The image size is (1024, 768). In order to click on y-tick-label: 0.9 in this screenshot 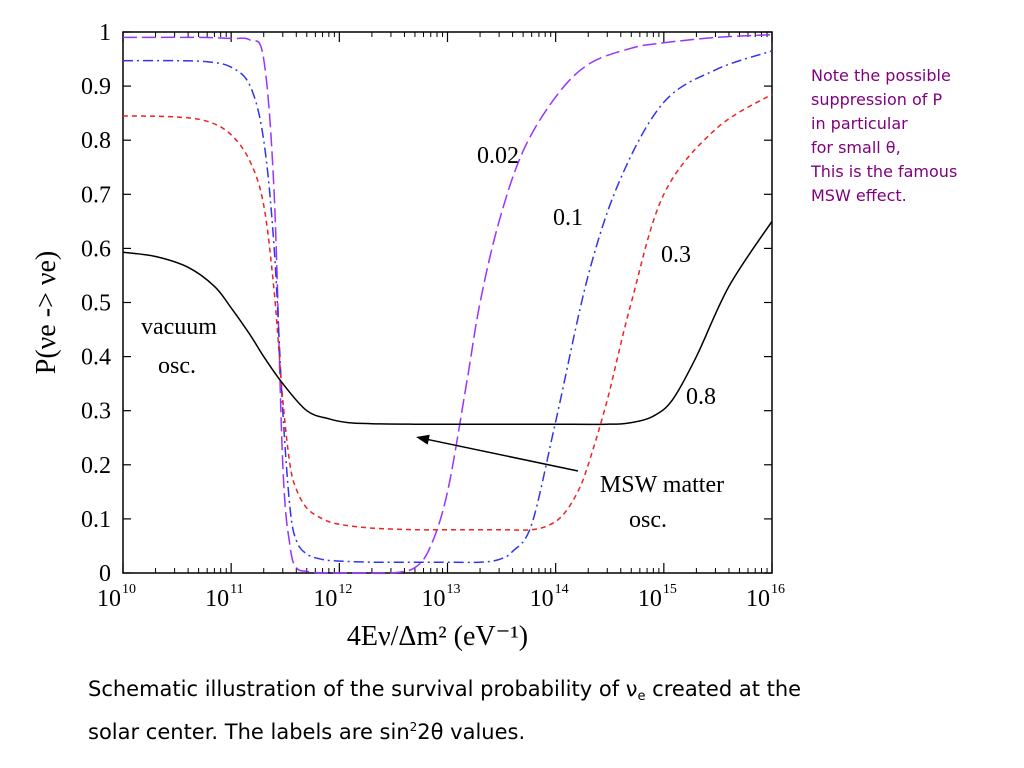, I will do `click(96, 87)`.